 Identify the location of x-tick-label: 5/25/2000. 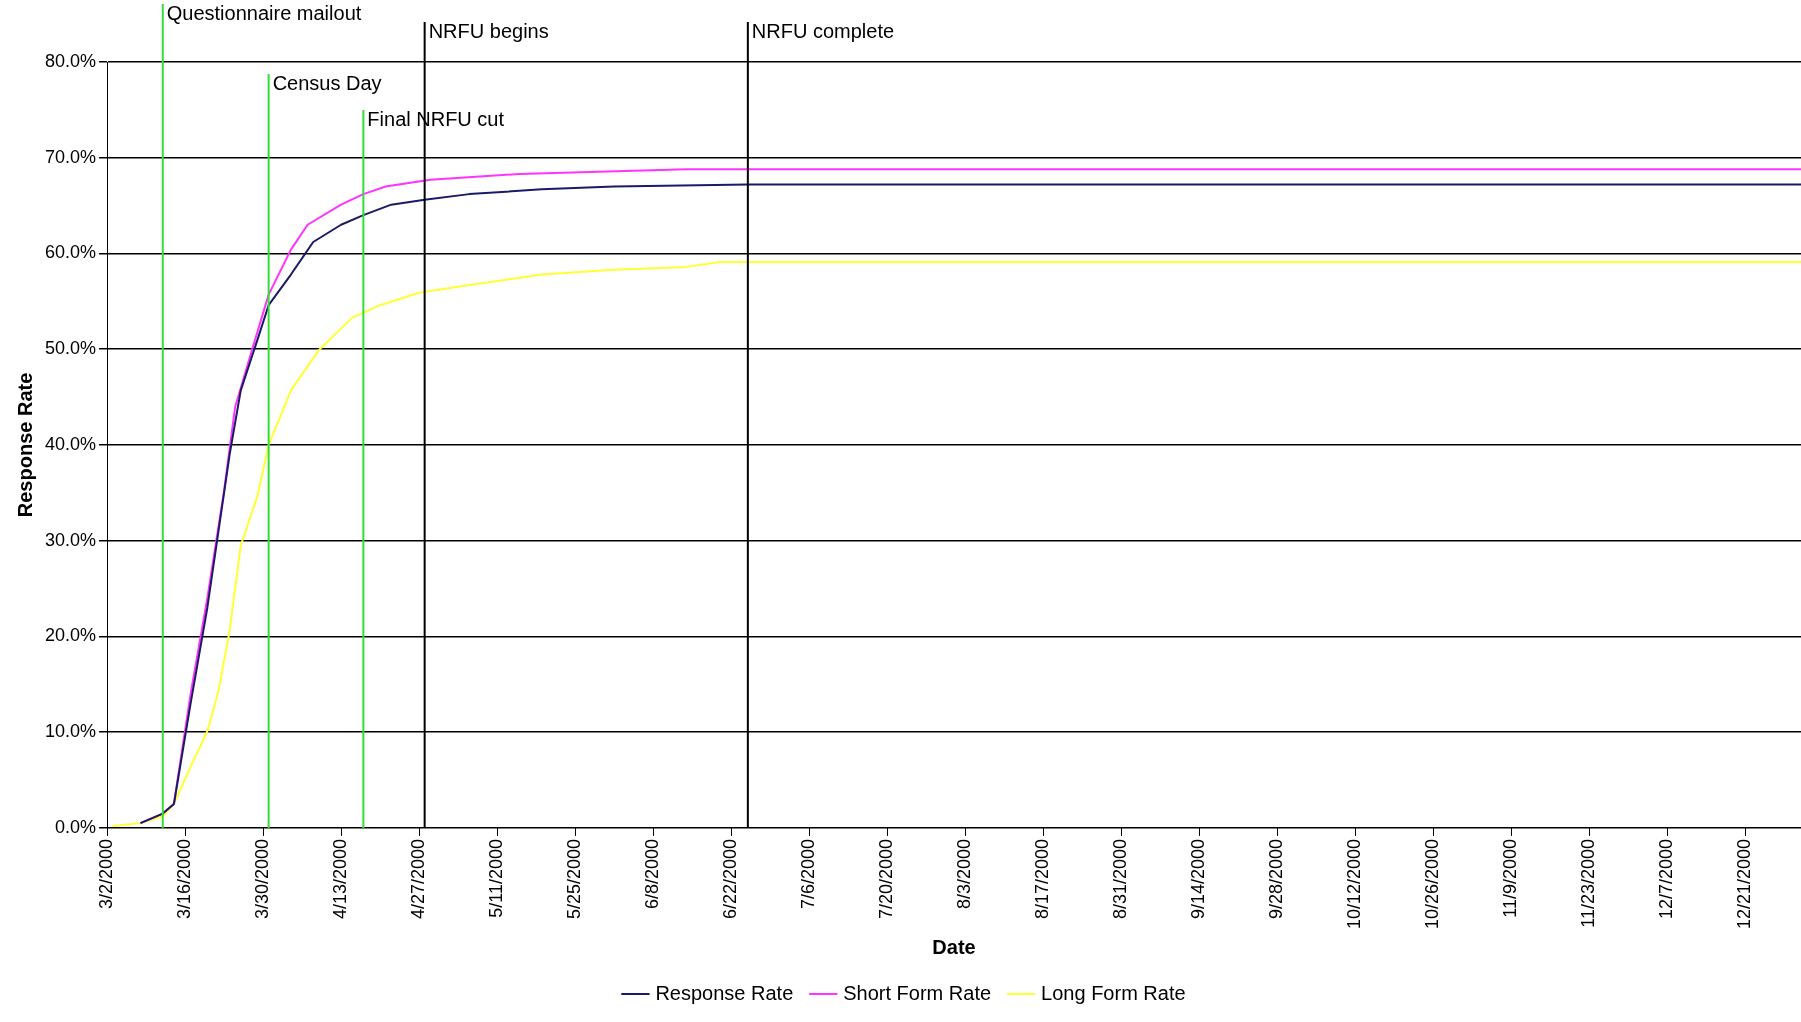
(574, 878).